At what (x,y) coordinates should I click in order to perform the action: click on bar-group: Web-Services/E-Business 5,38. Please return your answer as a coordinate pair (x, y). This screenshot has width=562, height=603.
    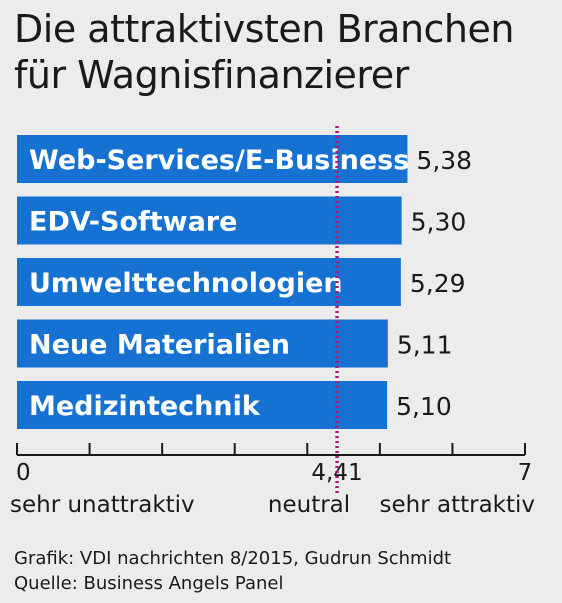
    Looking at the image, I should click on (244, 159).